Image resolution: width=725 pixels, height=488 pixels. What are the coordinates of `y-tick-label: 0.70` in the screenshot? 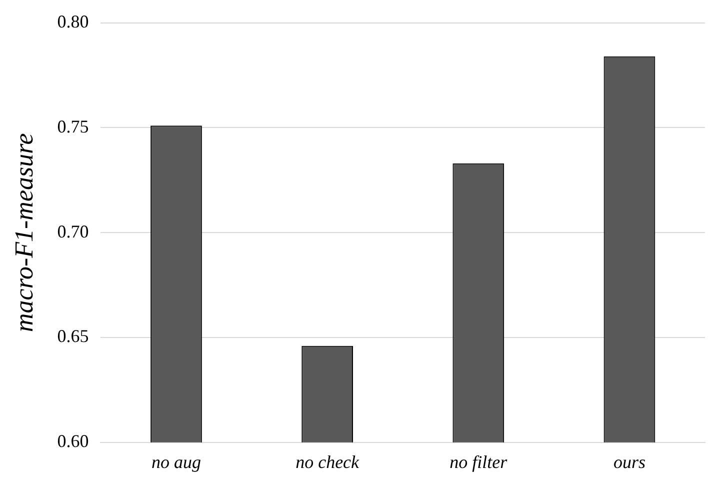 It's located at (73, 231).